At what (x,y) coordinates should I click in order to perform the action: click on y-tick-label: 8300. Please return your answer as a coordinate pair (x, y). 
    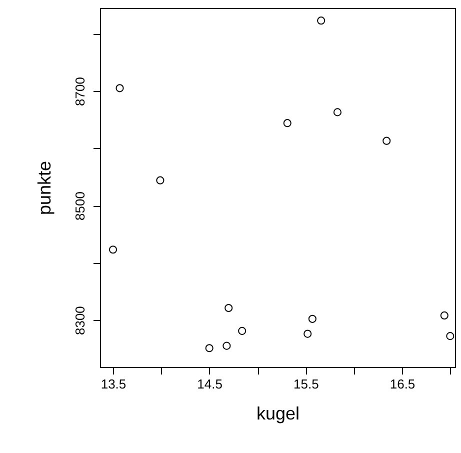
    Looking at the image, I should click on (80, 321).